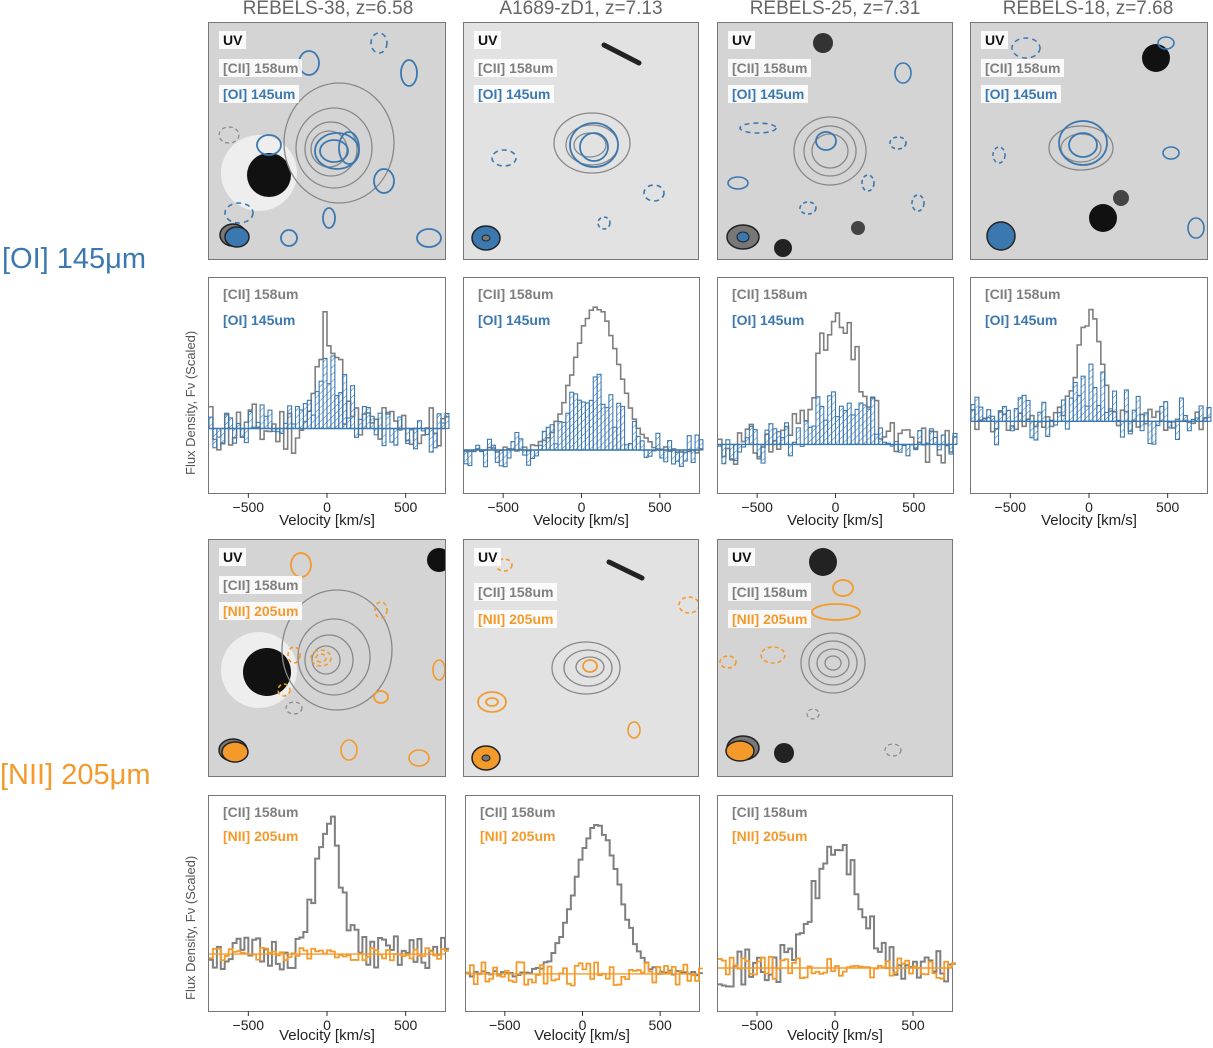 This screenshot has width=1213, height=1048. I want to click on y-axis-label: Flux Density, Fν (Scaled), so click(190, 402).